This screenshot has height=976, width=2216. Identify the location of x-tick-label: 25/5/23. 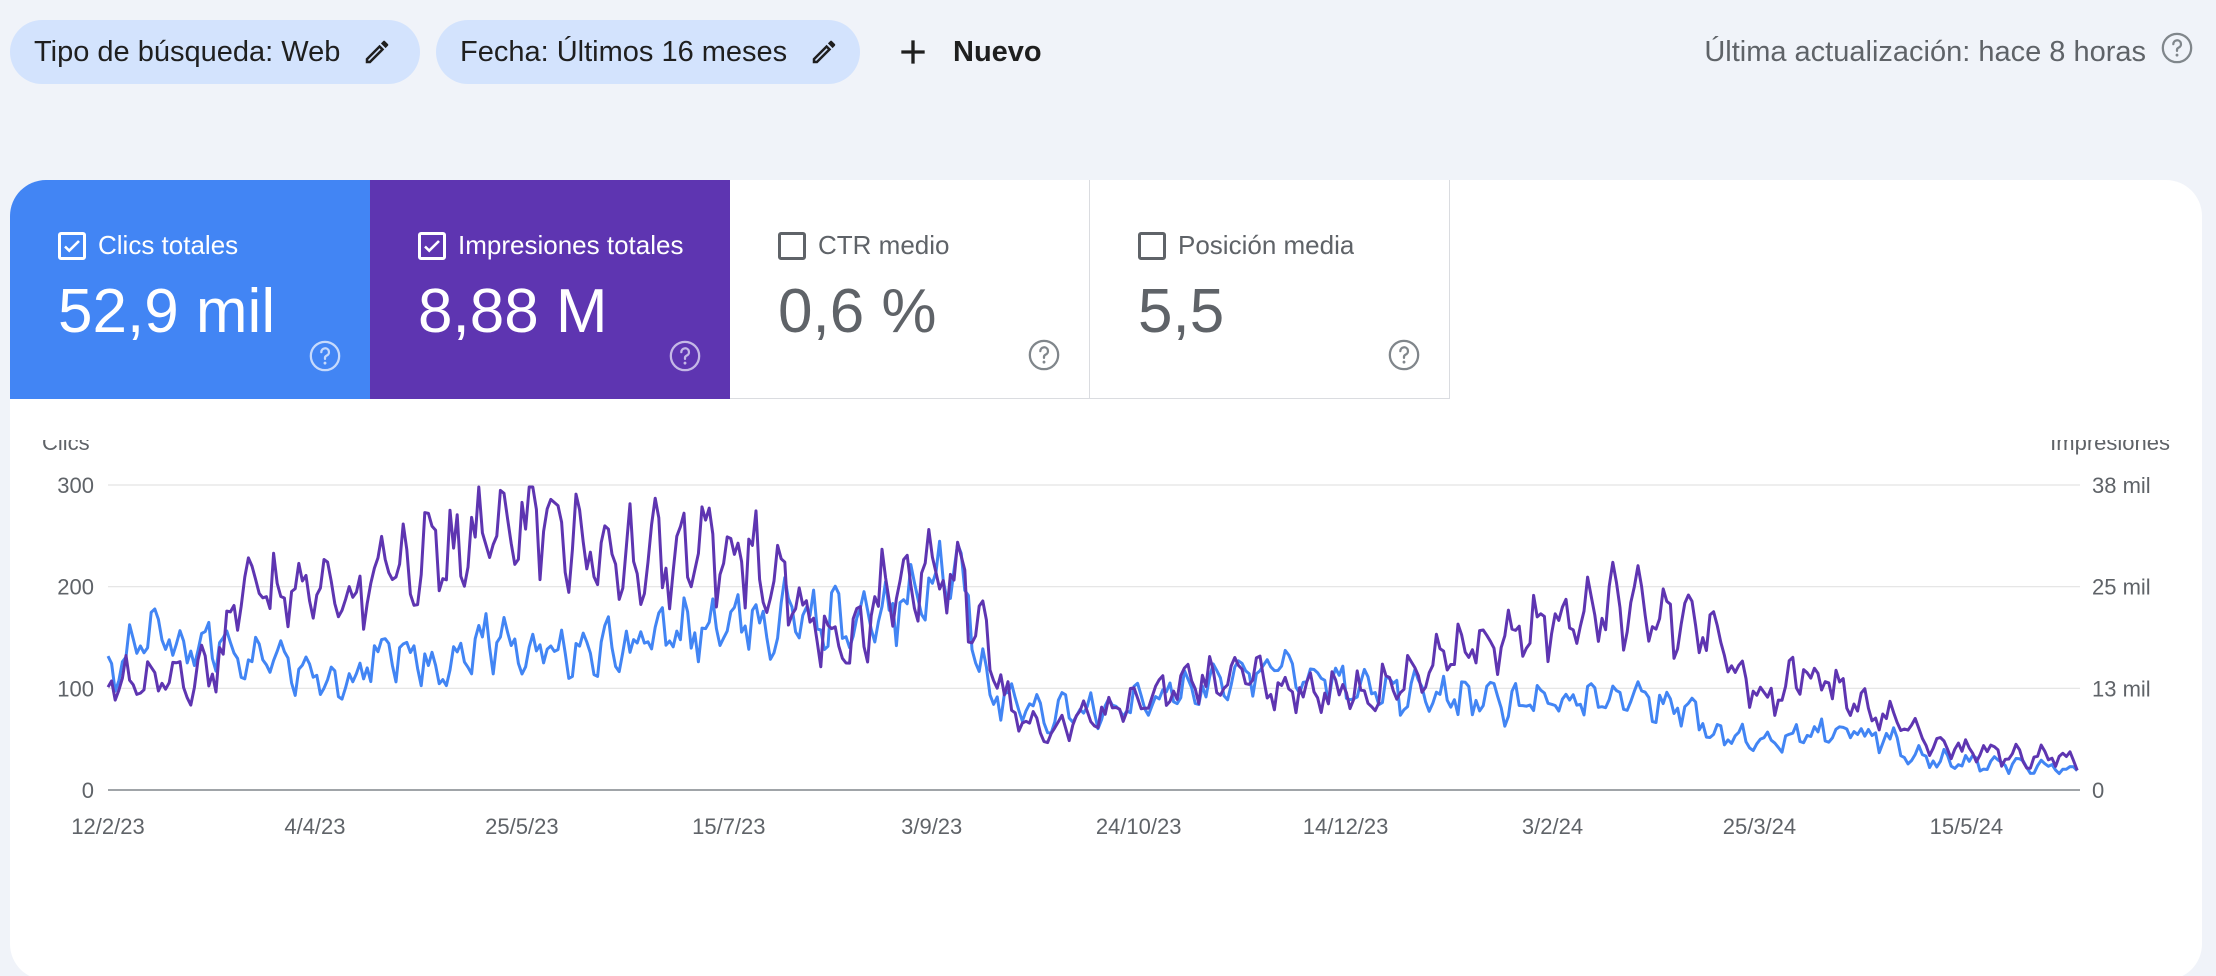
(521, 826).